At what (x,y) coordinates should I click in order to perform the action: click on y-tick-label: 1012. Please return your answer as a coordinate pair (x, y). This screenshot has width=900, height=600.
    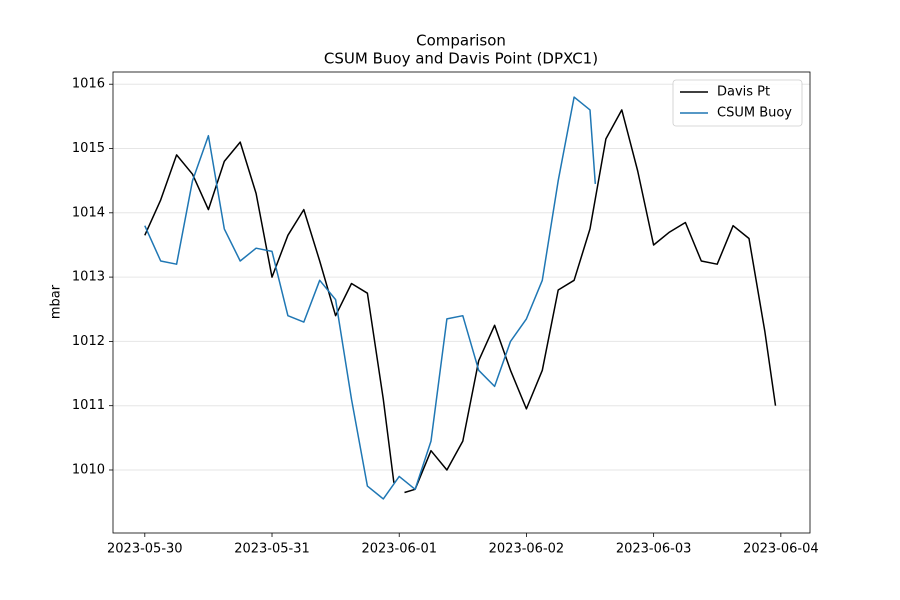
    Looking at the image, I should click on (88, 341).